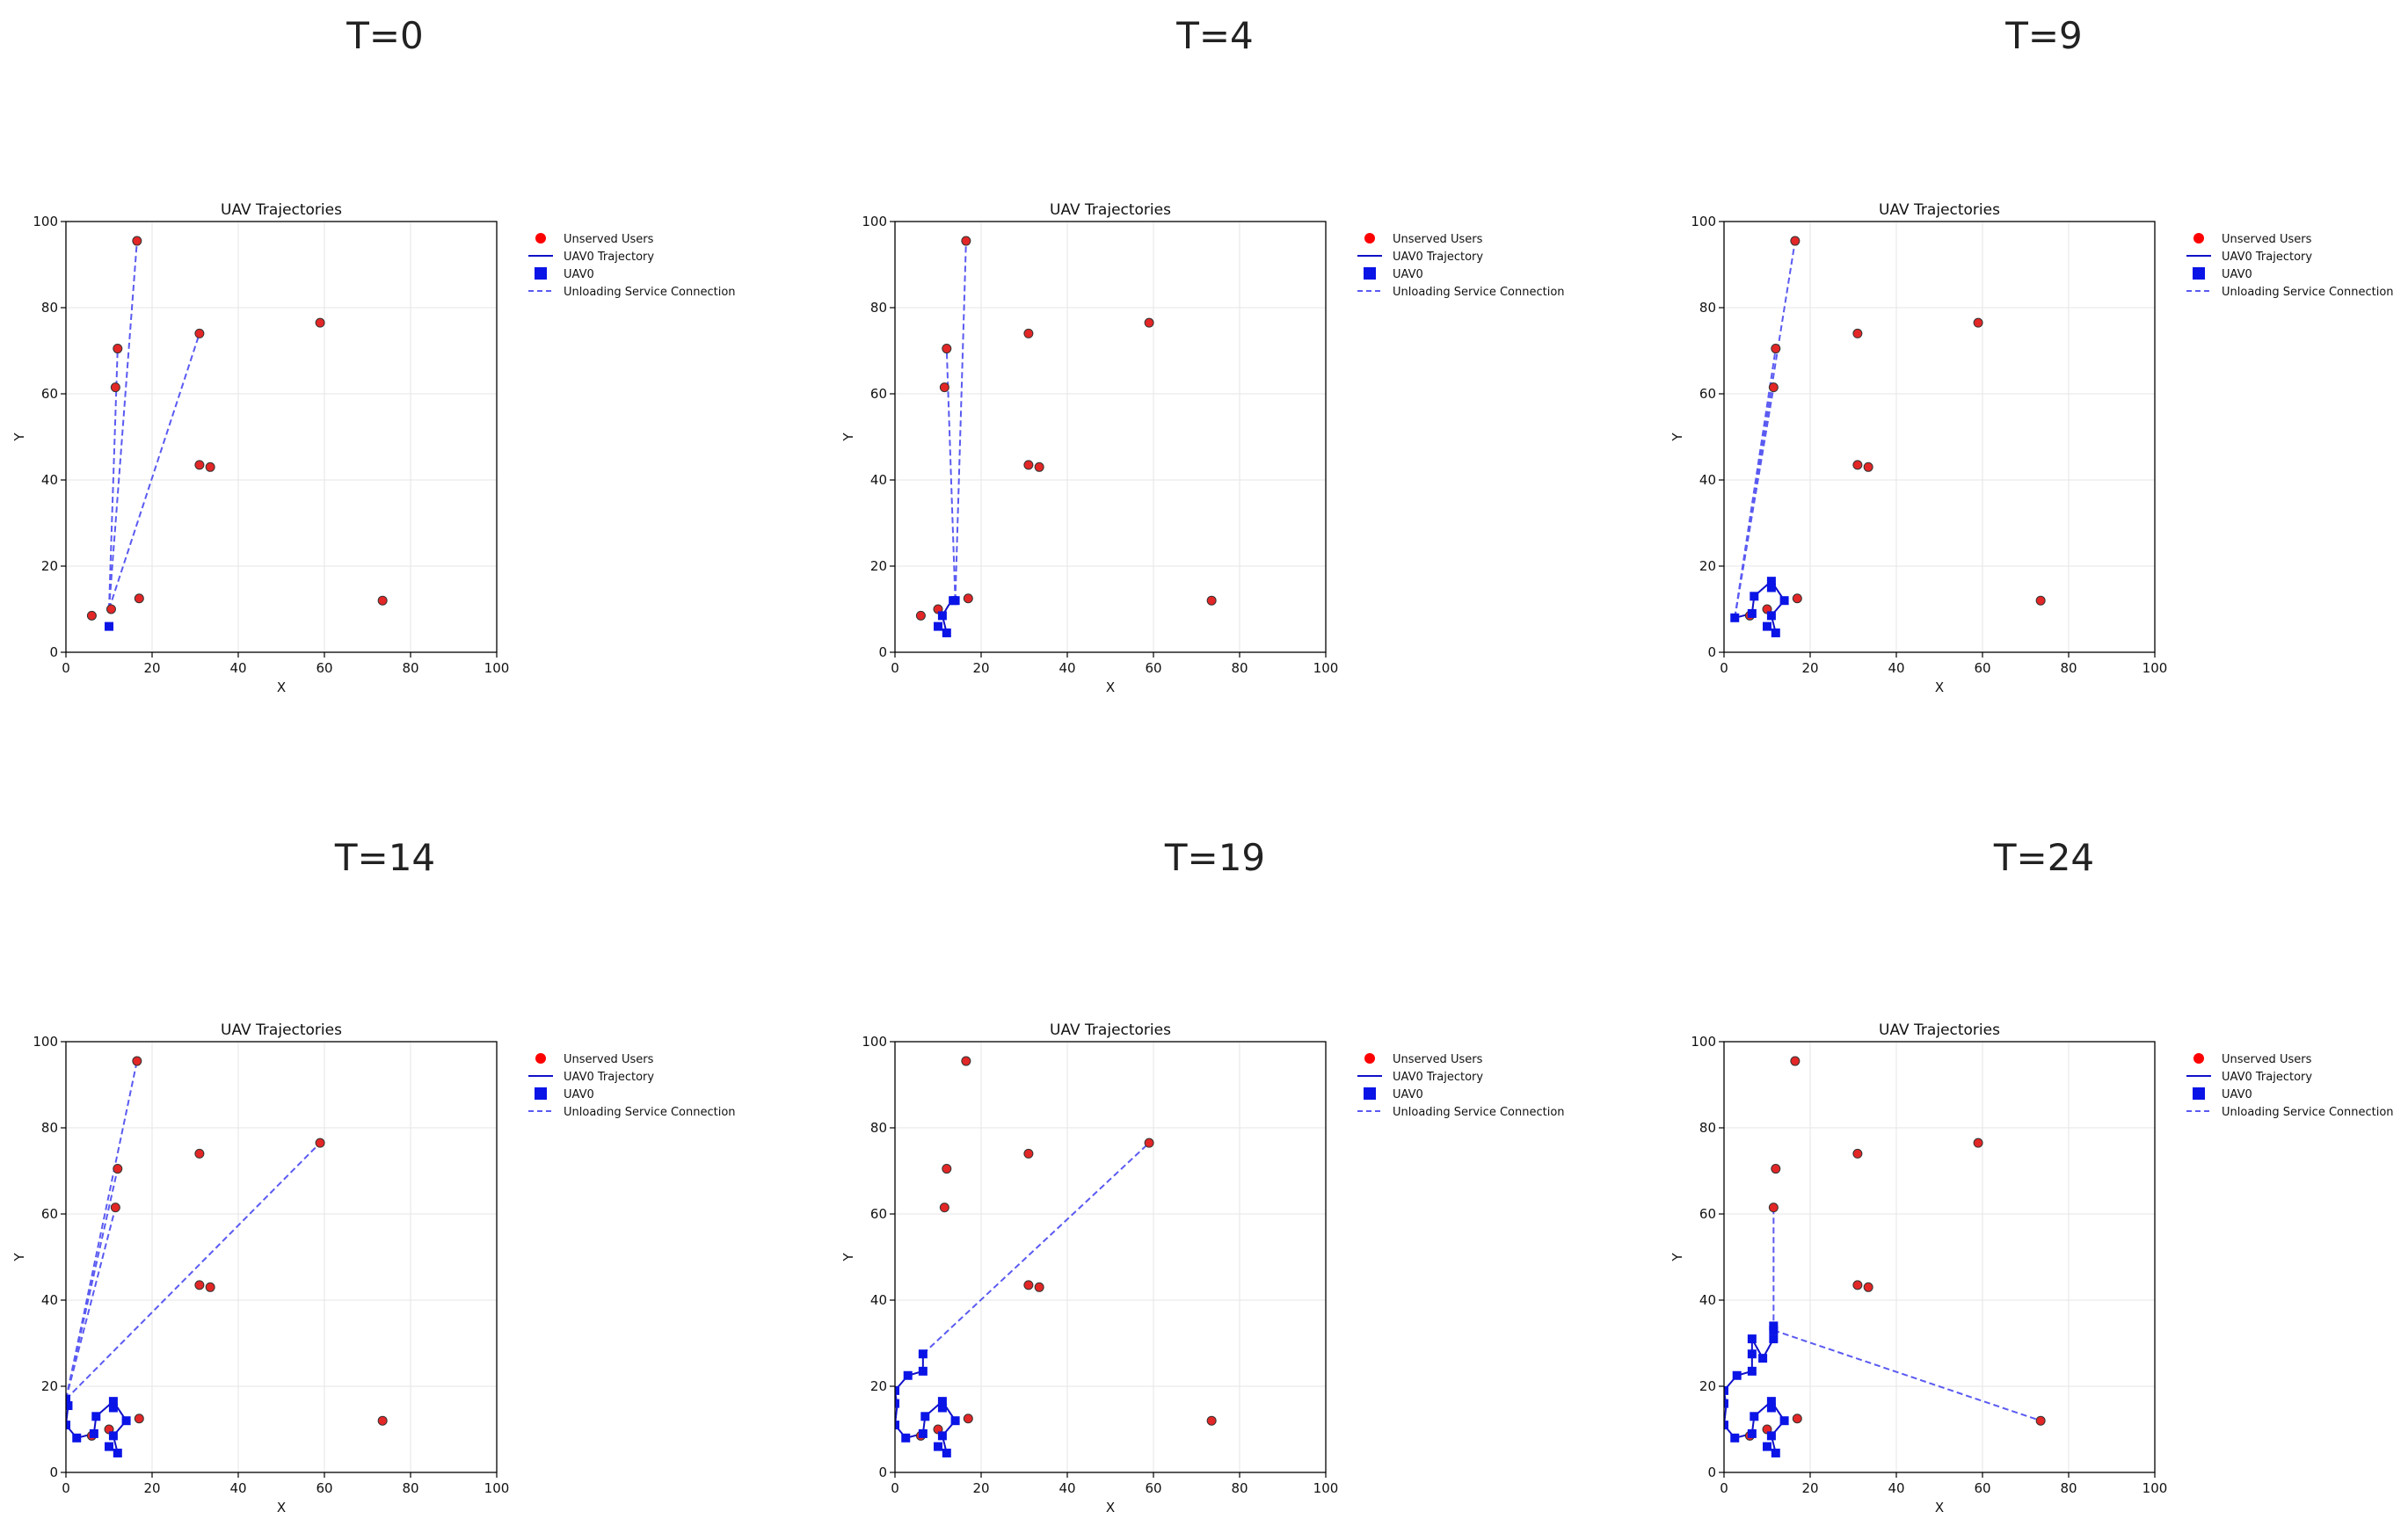 This screenshot has height=1519, width=2408. What do you see at coordinates (874, 1042) in the screenshot?
I see `y-tick-label: 100` at bounding box center [874, 1042].